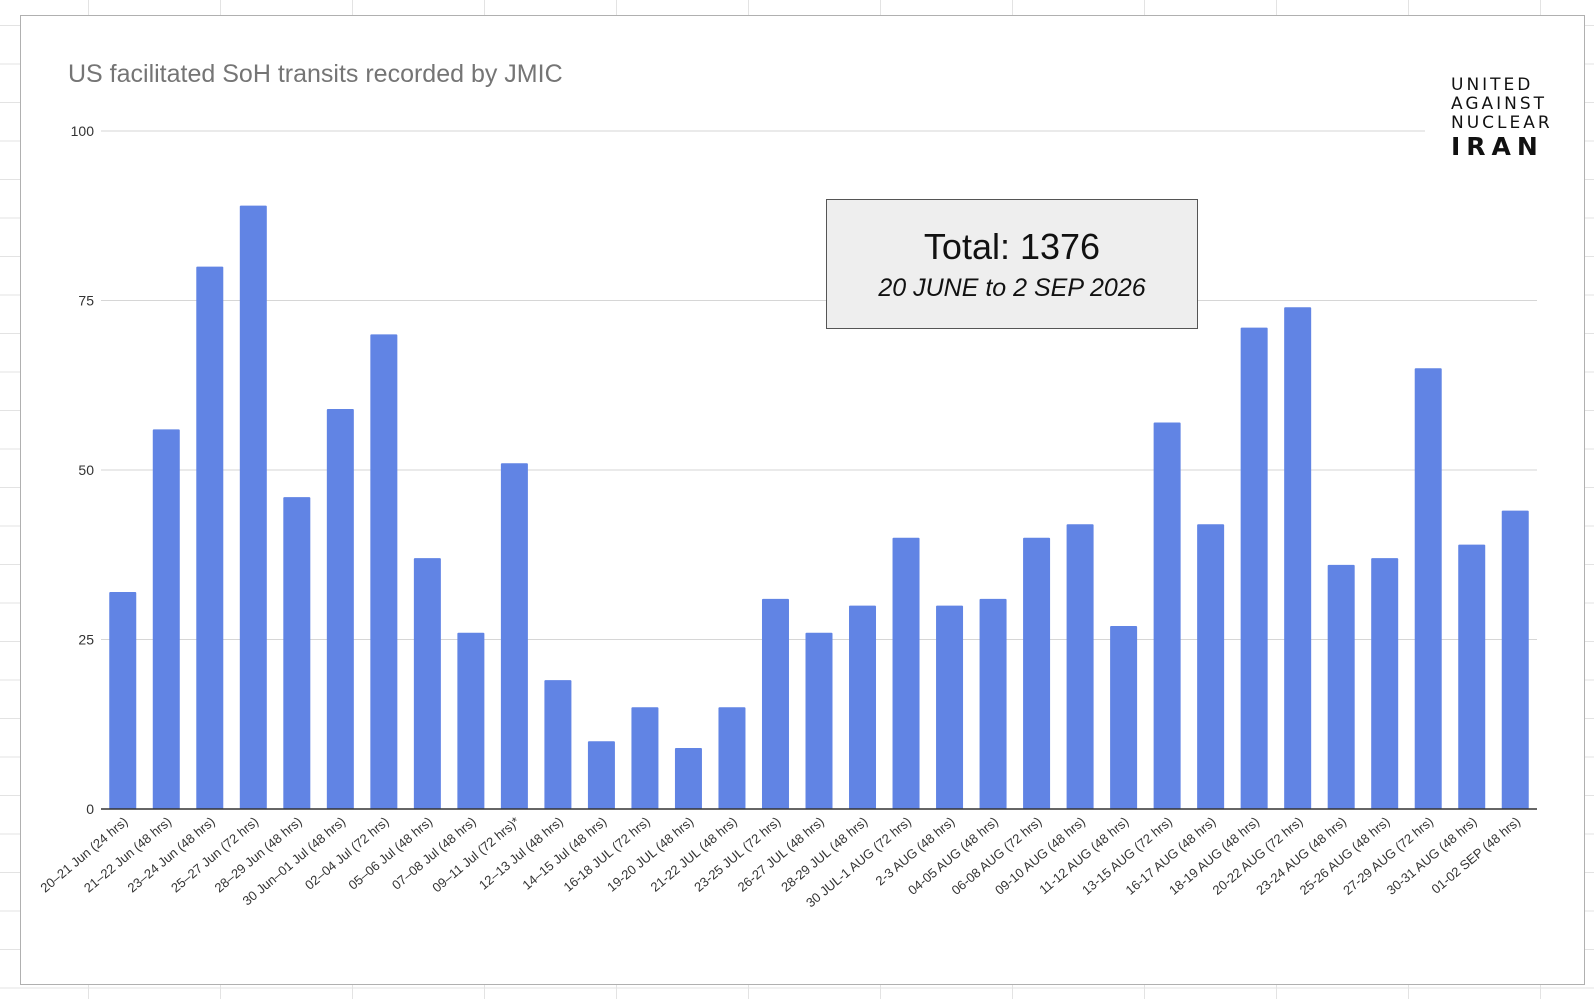 Image resolution: width=1594 pixels, height=999 pixels. I want to click on y-tick-label: 25, so click(86, 640).